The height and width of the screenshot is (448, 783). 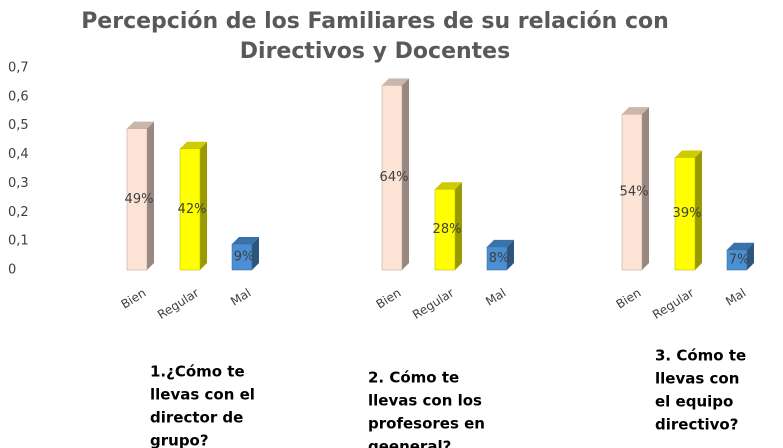 I want to click on category-label: llevas con, so click(x=697, y=379).